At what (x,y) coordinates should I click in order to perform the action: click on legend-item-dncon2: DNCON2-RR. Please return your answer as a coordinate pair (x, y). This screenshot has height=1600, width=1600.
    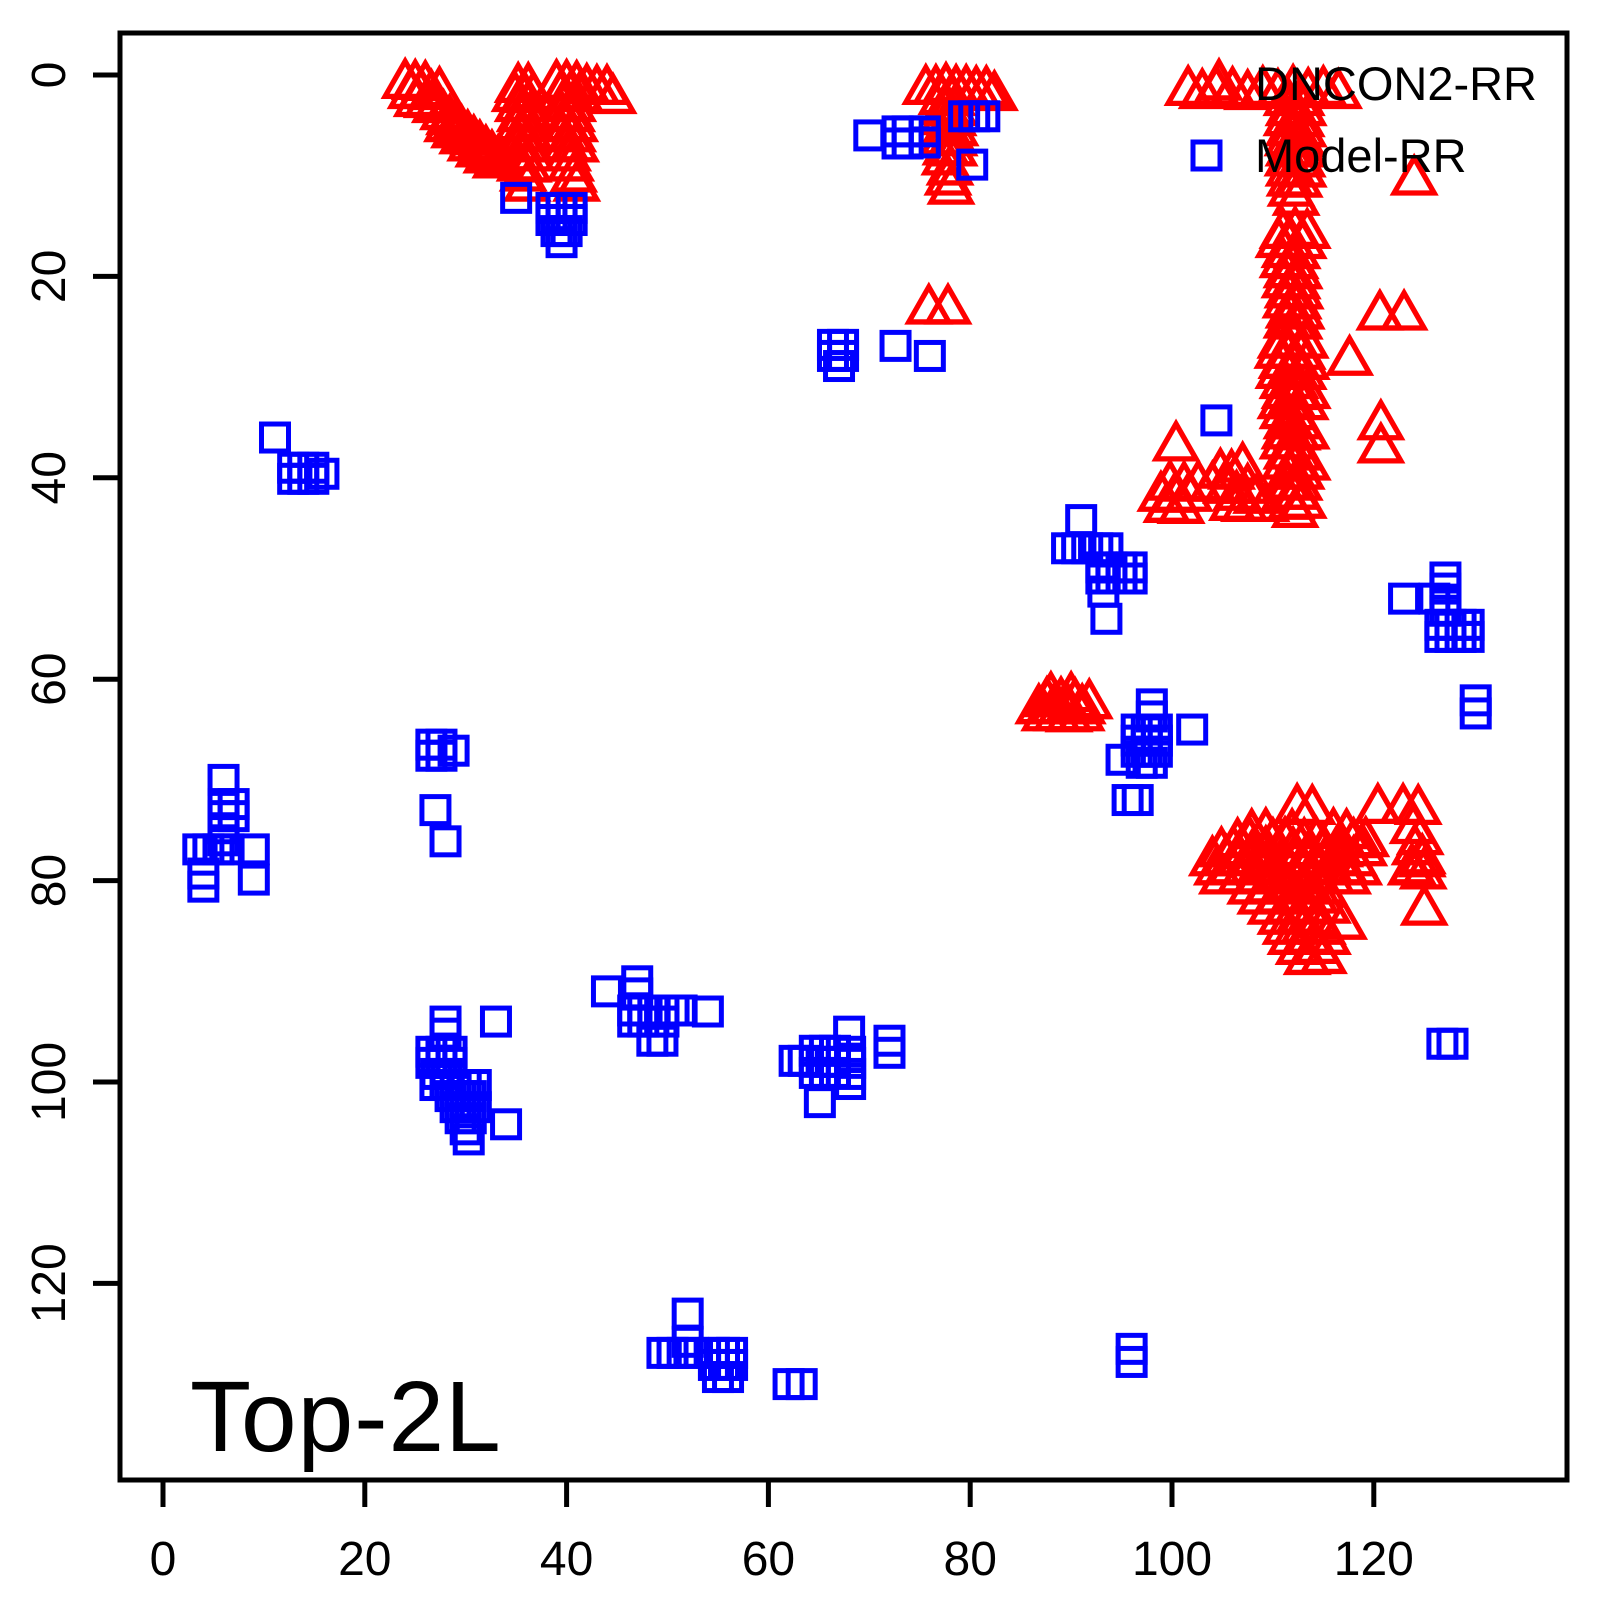
    Looking at the image, I should click on (1360, 83).